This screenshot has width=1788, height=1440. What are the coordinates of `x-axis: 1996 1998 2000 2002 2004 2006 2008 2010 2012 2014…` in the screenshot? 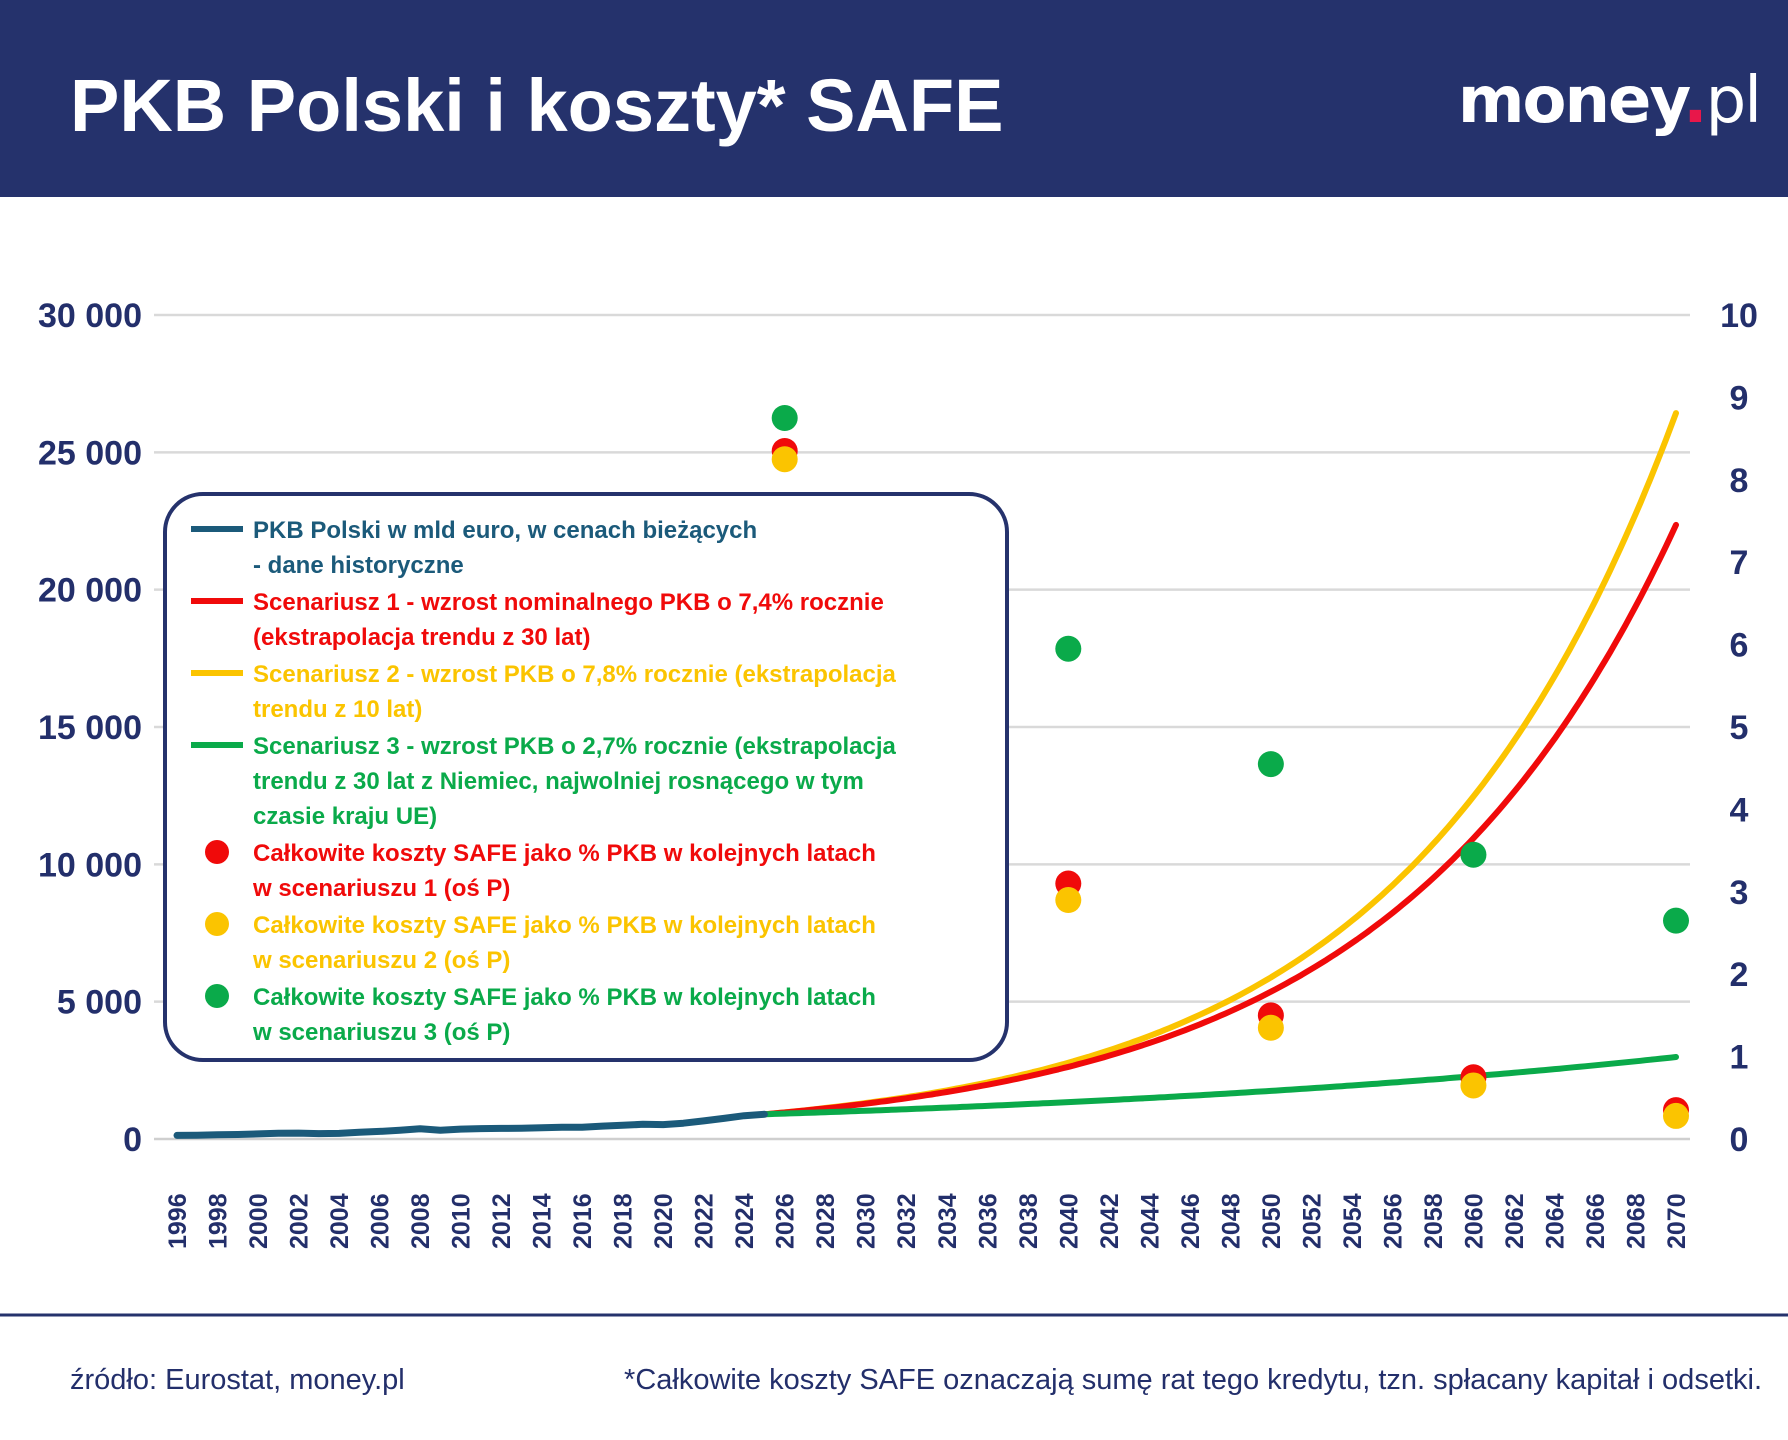 It's located at (927, 1221).